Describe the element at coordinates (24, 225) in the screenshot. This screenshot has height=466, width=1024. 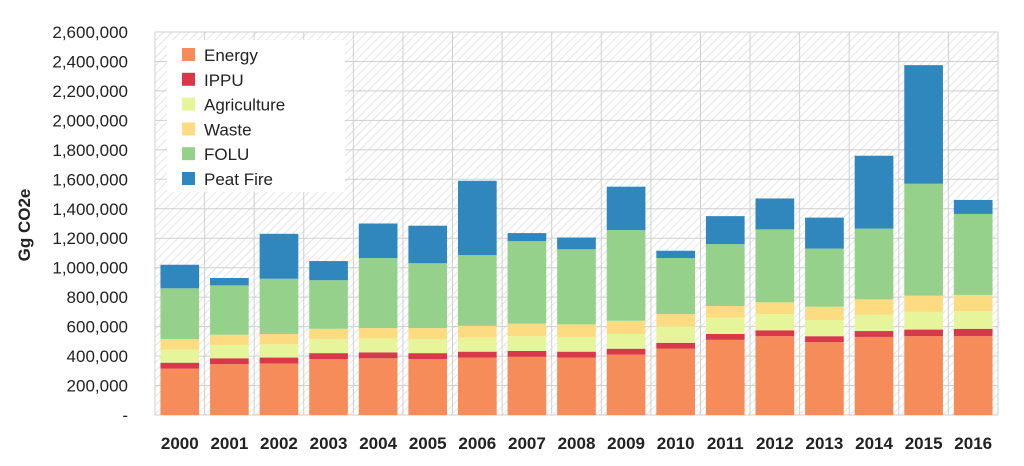
I see `y-axis-title: Gg CO2e` at that location.